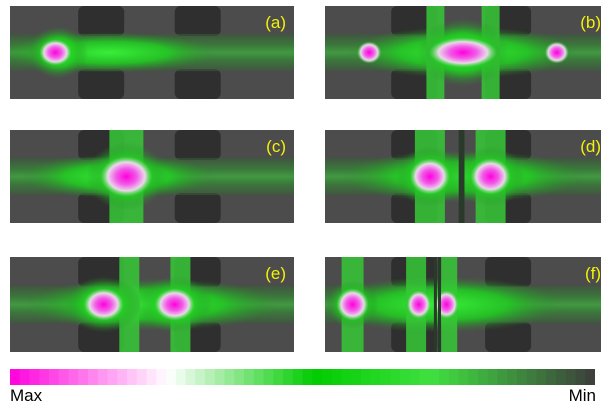  What do you see at coordinates (275, 273) in the screenshot?
I see `panel-label-e: (e)` at bounding box center [275, 273].